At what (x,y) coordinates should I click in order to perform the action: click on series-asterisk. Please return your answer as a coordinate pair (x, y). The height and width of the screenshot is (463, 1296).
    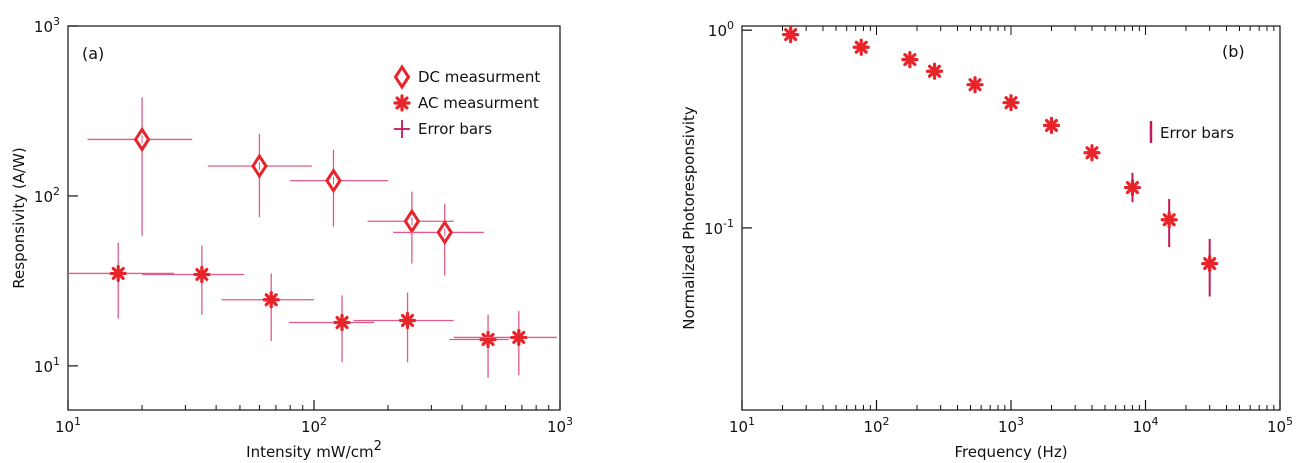
    Looking at the image, I should click on (312, 310).